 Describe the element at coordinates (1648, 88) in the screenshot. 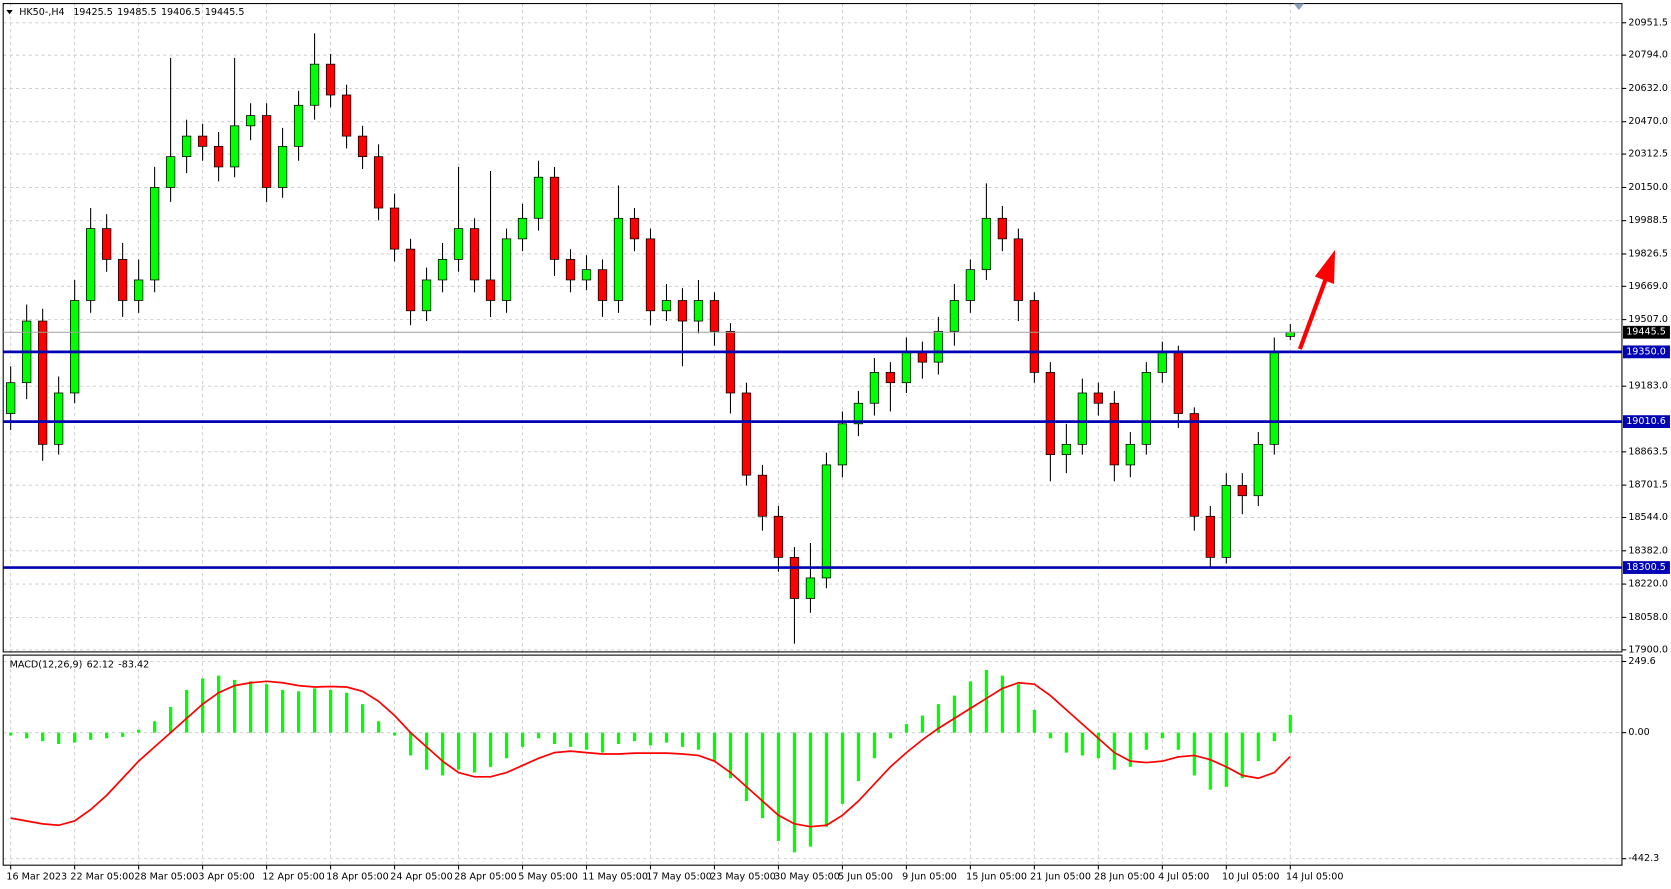

I see `y-tick-label: 20632.0` at that location.